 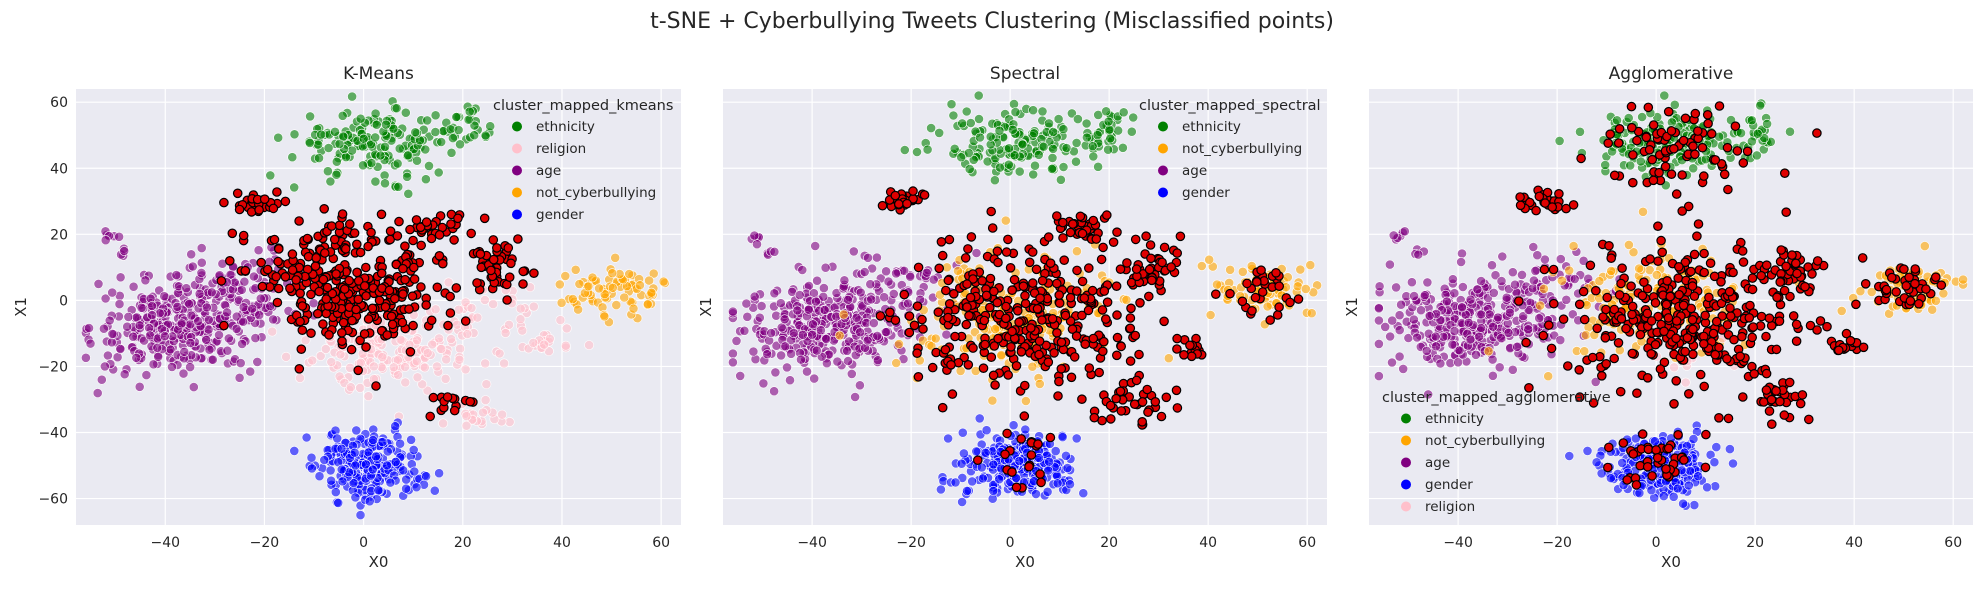 I want to click on x-axis-label: X0, so click(x=379, y=562).